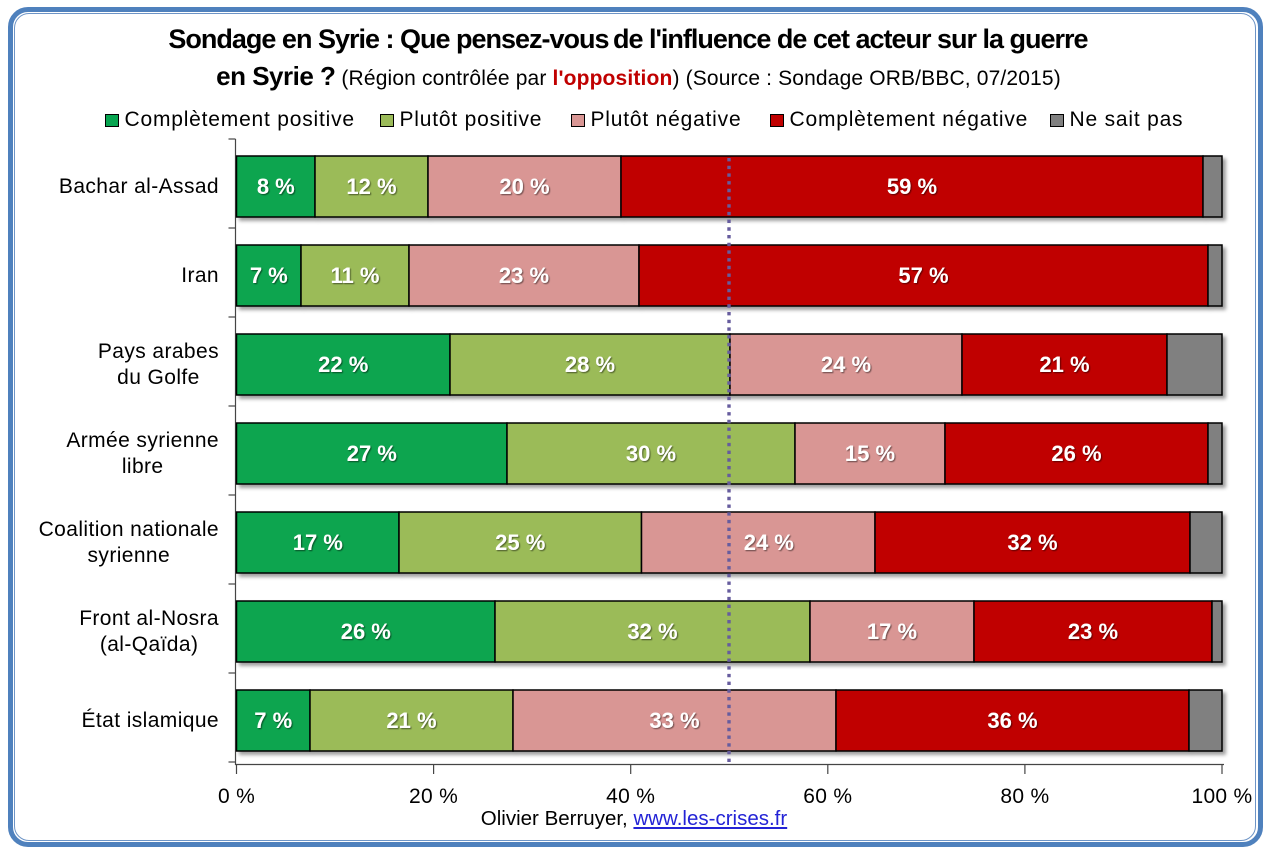 The image size is (1270, 857). I want to click on svg-text: 60 %, so click(827, 796).